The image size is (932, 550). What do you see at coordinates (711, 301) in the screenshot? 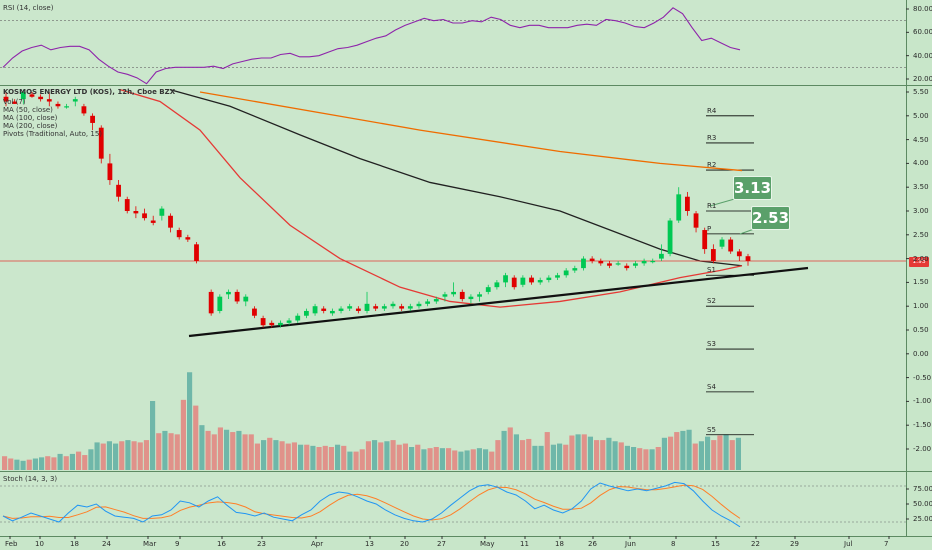
I see `pivot-label: S2` at bounding box center [711, 301].